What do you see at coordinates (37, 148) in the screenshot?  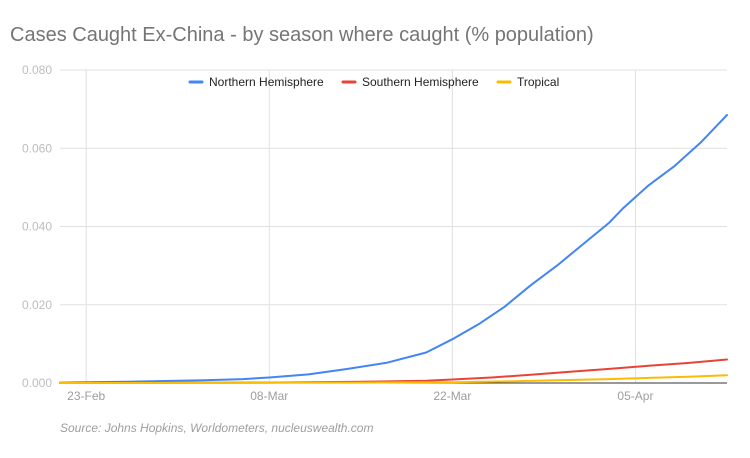 I see `y-tick-label: 0.060` at bounding box center [37, 148].